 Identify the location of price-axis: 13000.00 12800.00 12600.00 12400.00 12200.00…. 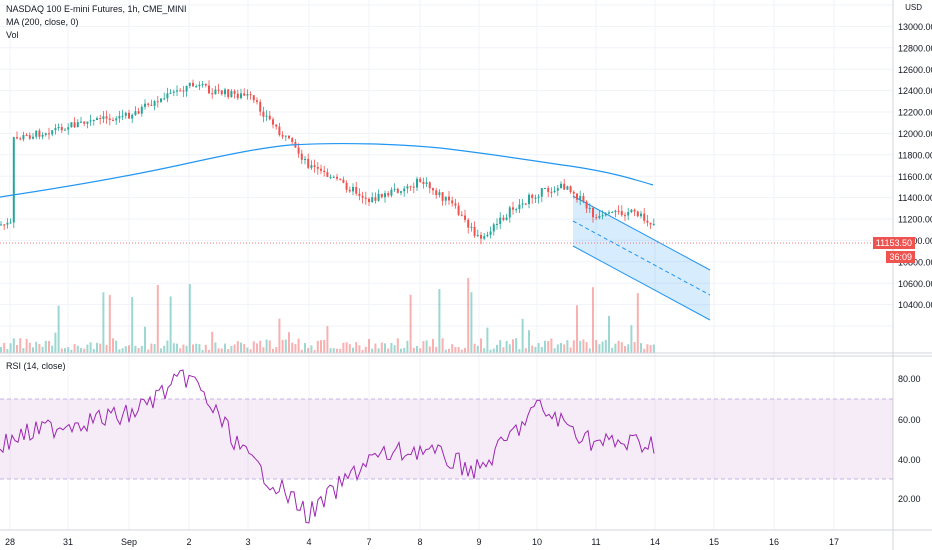
(915, 166).